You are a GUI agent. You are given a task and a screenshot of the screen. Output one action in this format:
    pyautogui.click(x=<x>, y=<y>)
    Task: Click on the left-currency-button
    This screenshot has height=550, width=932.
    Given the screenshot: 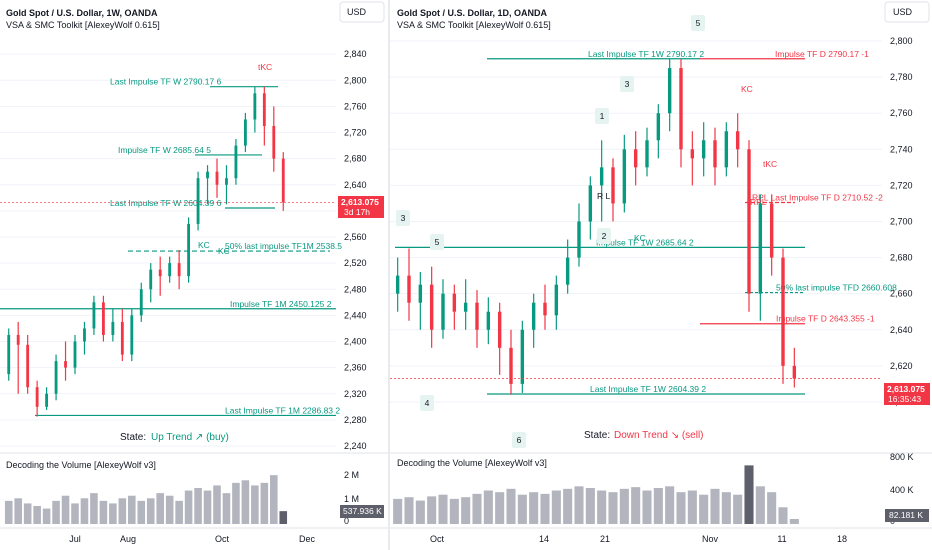 What is the action you would take?
    pyautogui.click(x=362, y=12)
    